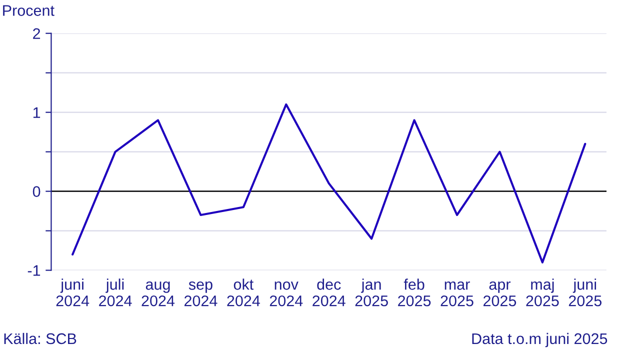 The width and height of the screenshot is (617, 351). Describe the element at coordinates (500, 293) in the screenshot. I see `x-tick-label: apr 2025` at that location.